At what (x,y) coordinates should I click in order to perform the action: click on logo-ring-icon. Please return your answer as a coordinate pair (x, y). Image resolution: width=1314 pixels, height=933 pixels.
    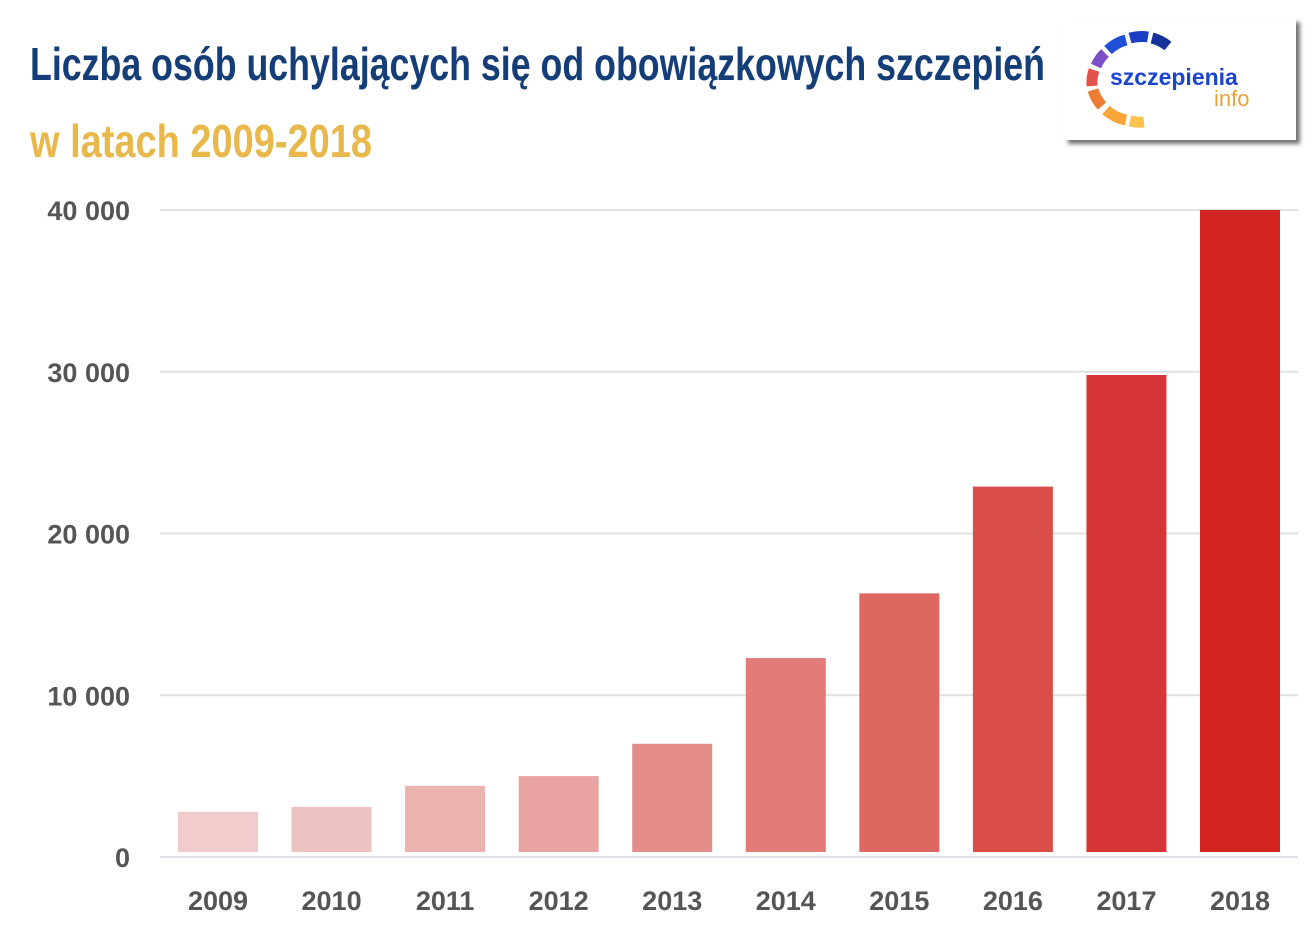
    Looking at the image, I should click on (1129, 79).